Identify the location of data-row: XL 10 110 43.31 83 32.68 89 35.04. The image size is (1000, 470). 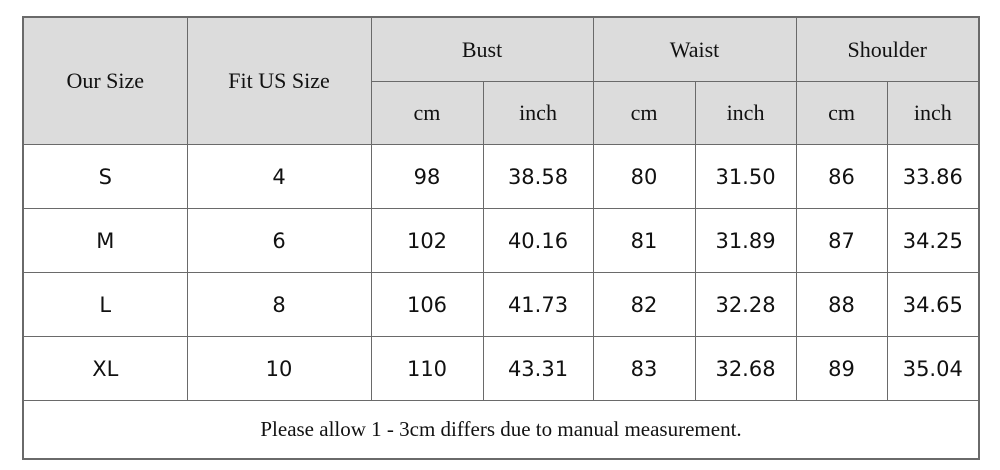
(501, 368).